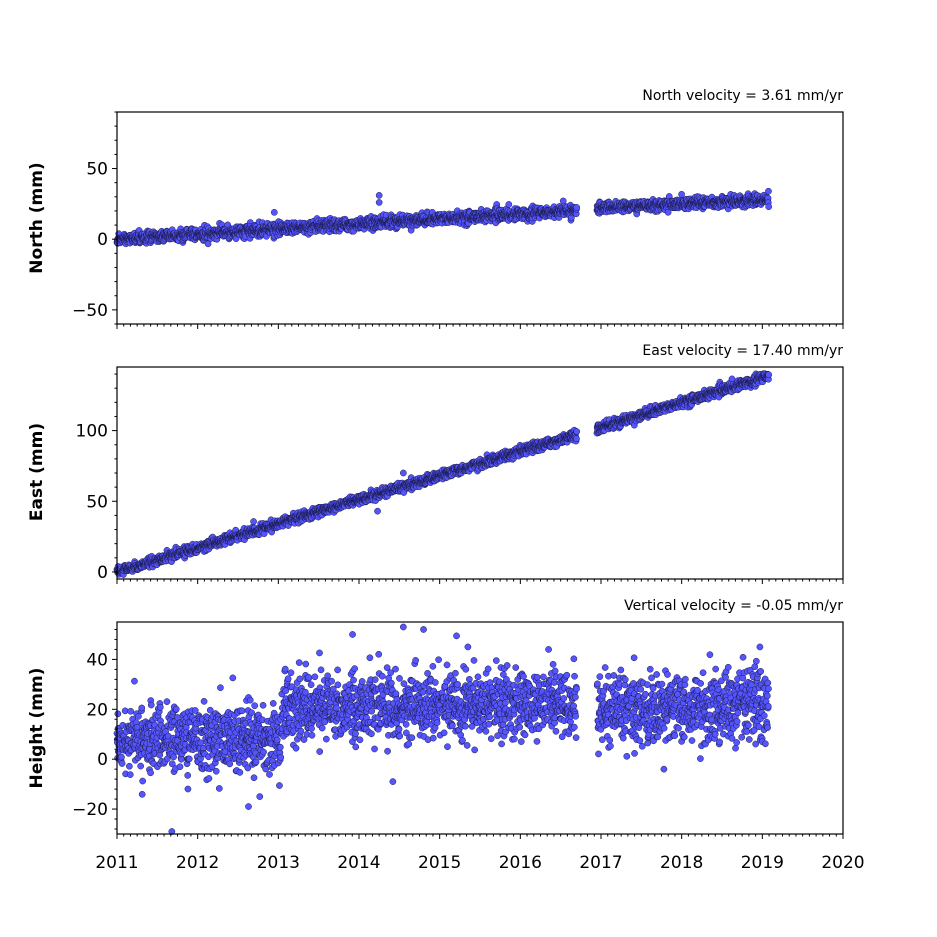 The width and height of the screenshot is (937, 937). Describe the element at coordinates (37, 217) in the screenshot. I see `north-ylabel: North (mm)` at that location.